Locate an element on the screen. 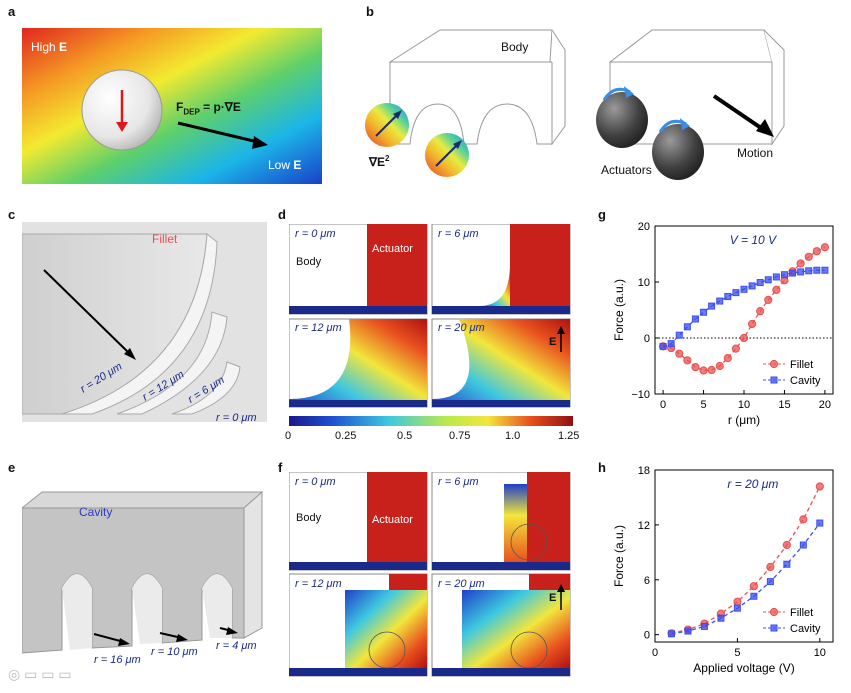  d-body-label: Body is located at coordinates (309, 262).